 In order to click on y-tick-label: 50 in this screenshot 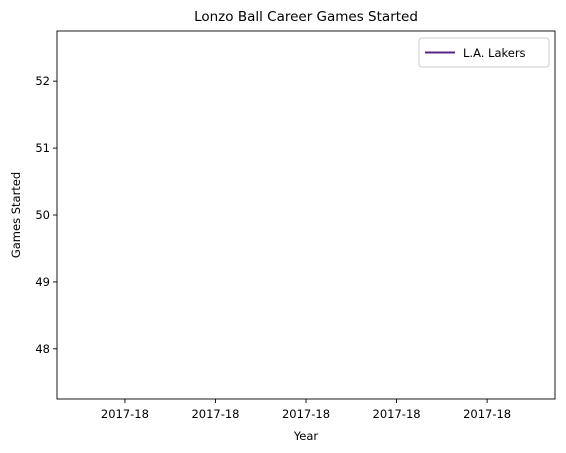, I will do `click(42, 215)`.